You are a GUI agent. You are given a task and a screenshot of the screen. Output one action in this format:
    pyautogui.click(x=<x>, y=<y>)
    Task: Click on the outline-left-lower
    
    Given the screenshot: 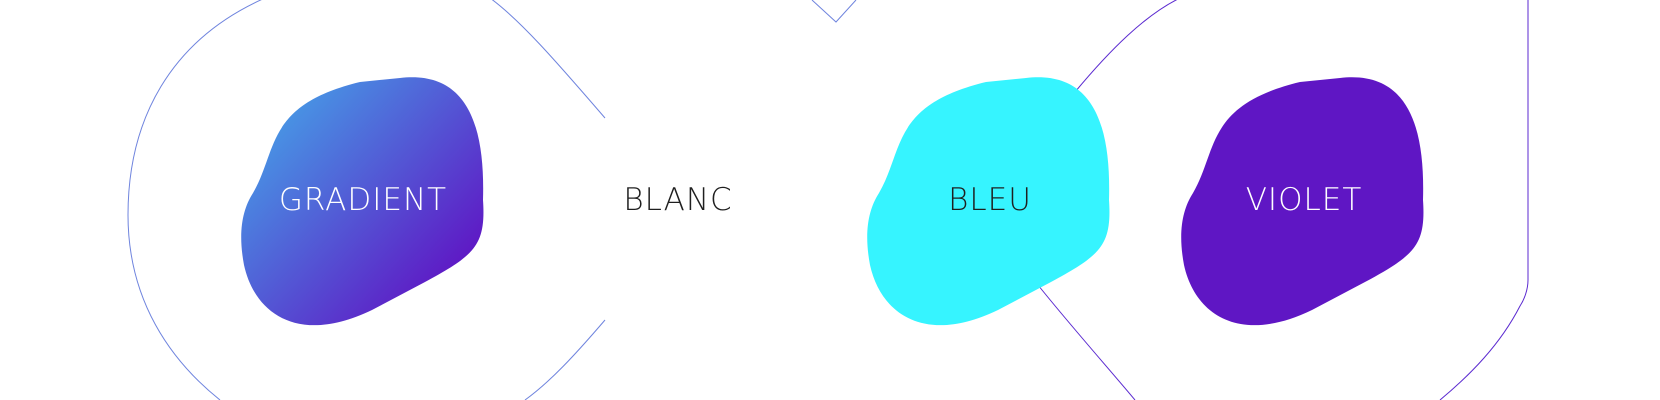 What is the action you would take?
    pyautogui.click(x=565, y=359)
    